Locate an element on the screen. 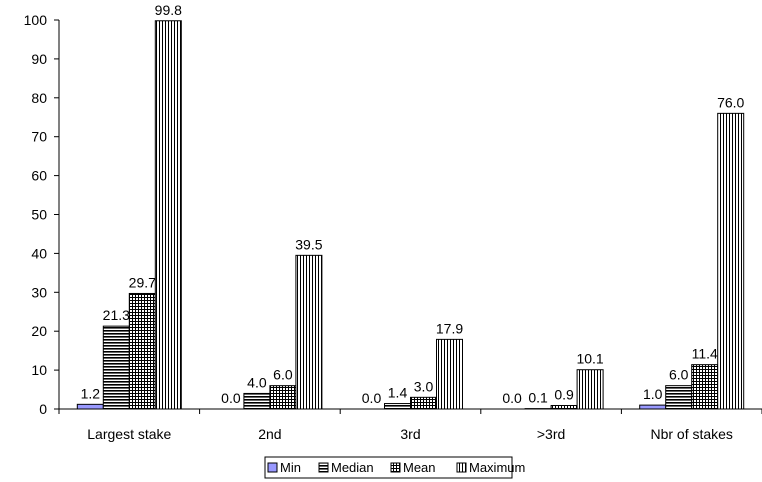 The image size is (762, 482). data-label: 3.0 is located at coordinates (424, 386).